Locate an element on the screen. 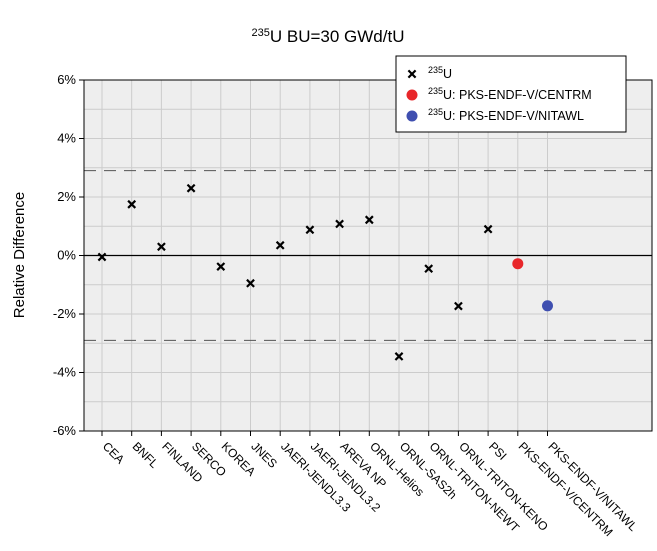 The height and width of the screenshot is (551, 657). y-tick-label: -4% is located at coordinates (65, 372).